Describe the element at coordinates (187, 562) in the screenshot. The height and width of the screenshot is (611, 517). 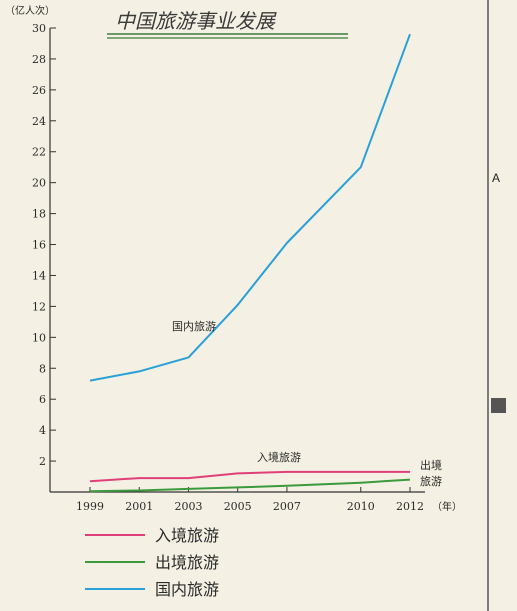
I see `legend-label: 出境旅游` at that location.